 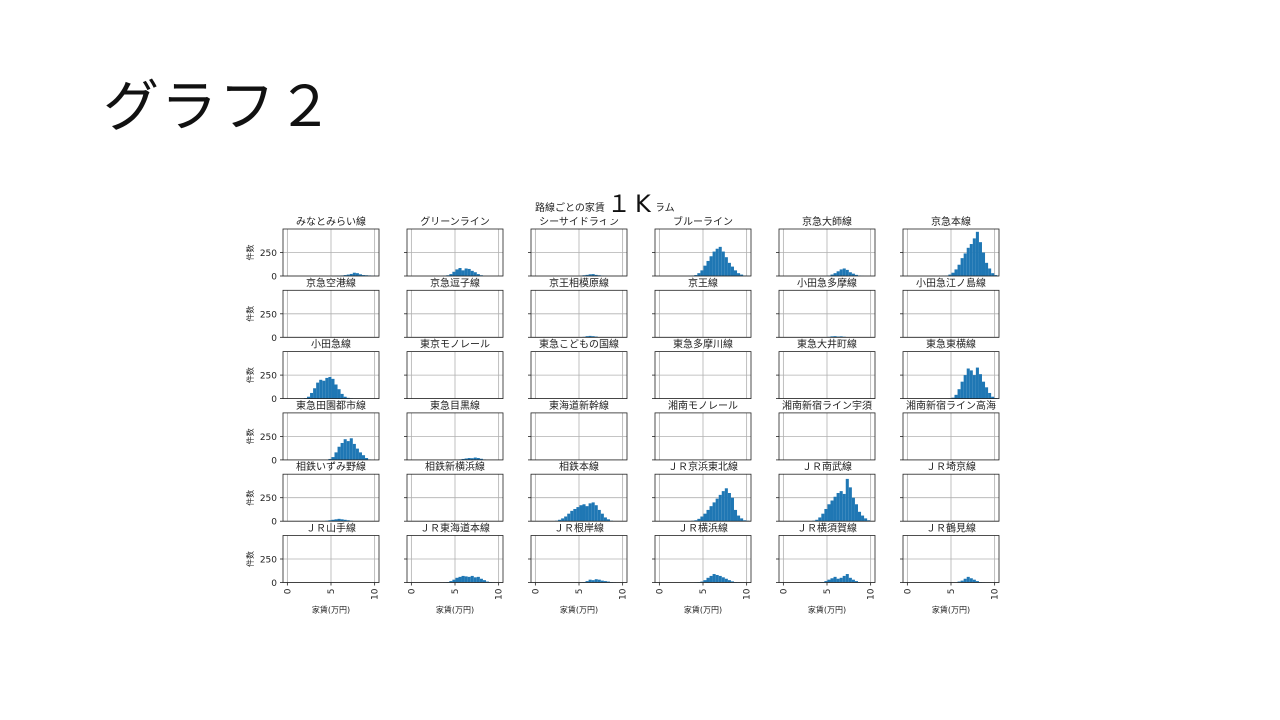 I want to click on panel-title: ＪＲ京浜東北線, so click(x=703, y=466).